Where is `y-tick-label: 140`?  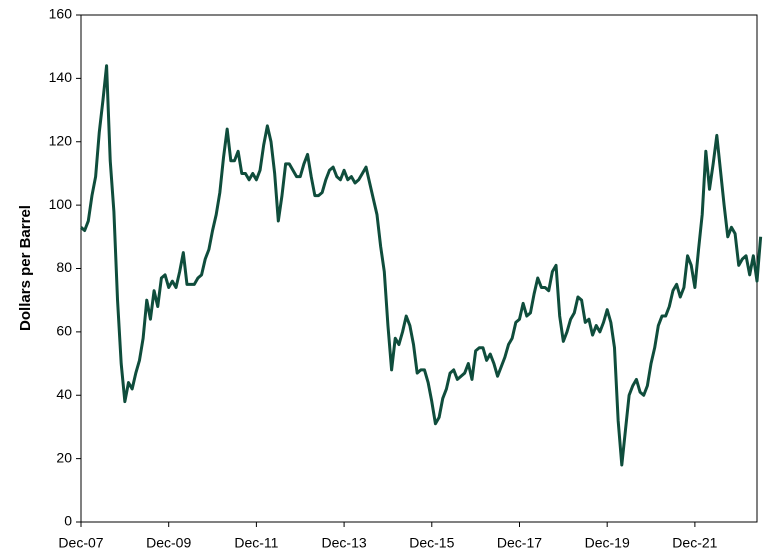 y-tick-label: 140 is located at coordinates (61, 77).